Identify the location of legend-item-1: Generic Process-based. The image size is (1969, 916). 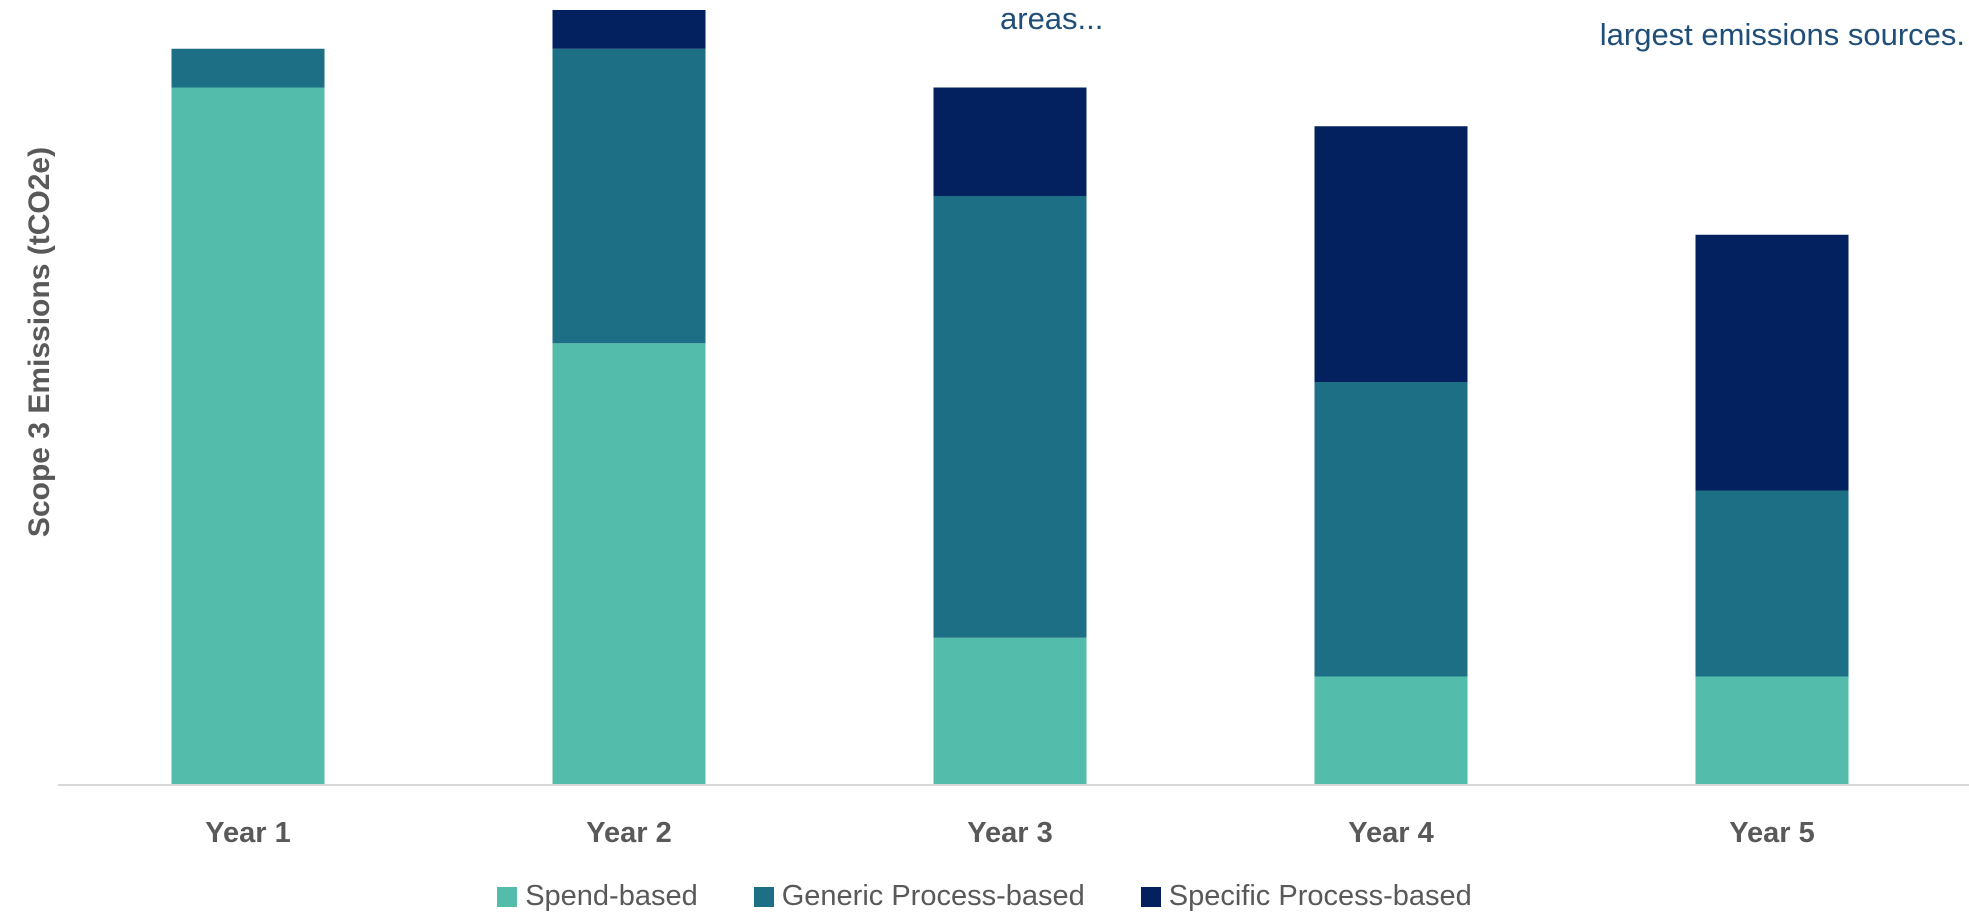
(919, 896).